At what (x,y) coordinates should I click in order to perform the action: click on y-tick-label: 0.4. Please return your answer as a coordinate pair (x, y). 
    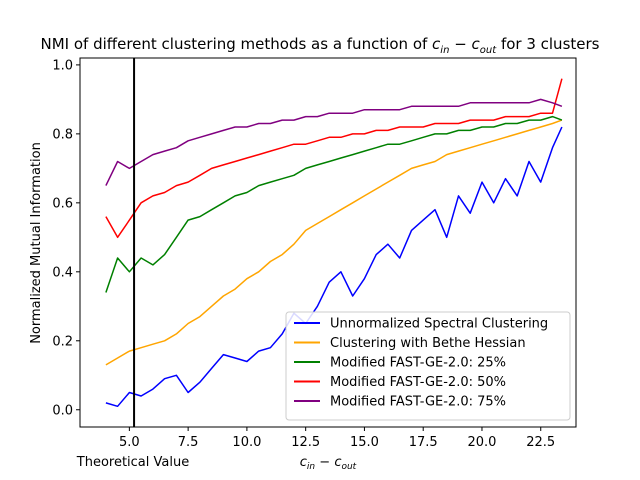
    Looking at the image, I should click on (62, 272).